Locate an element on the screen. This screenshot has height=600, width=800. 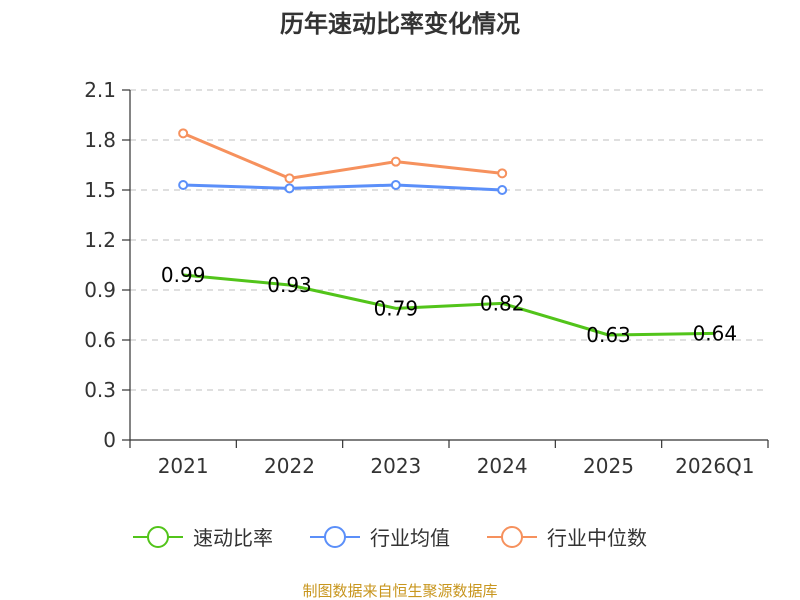
data-label: 0.64 is located at coordinates (715, 333).